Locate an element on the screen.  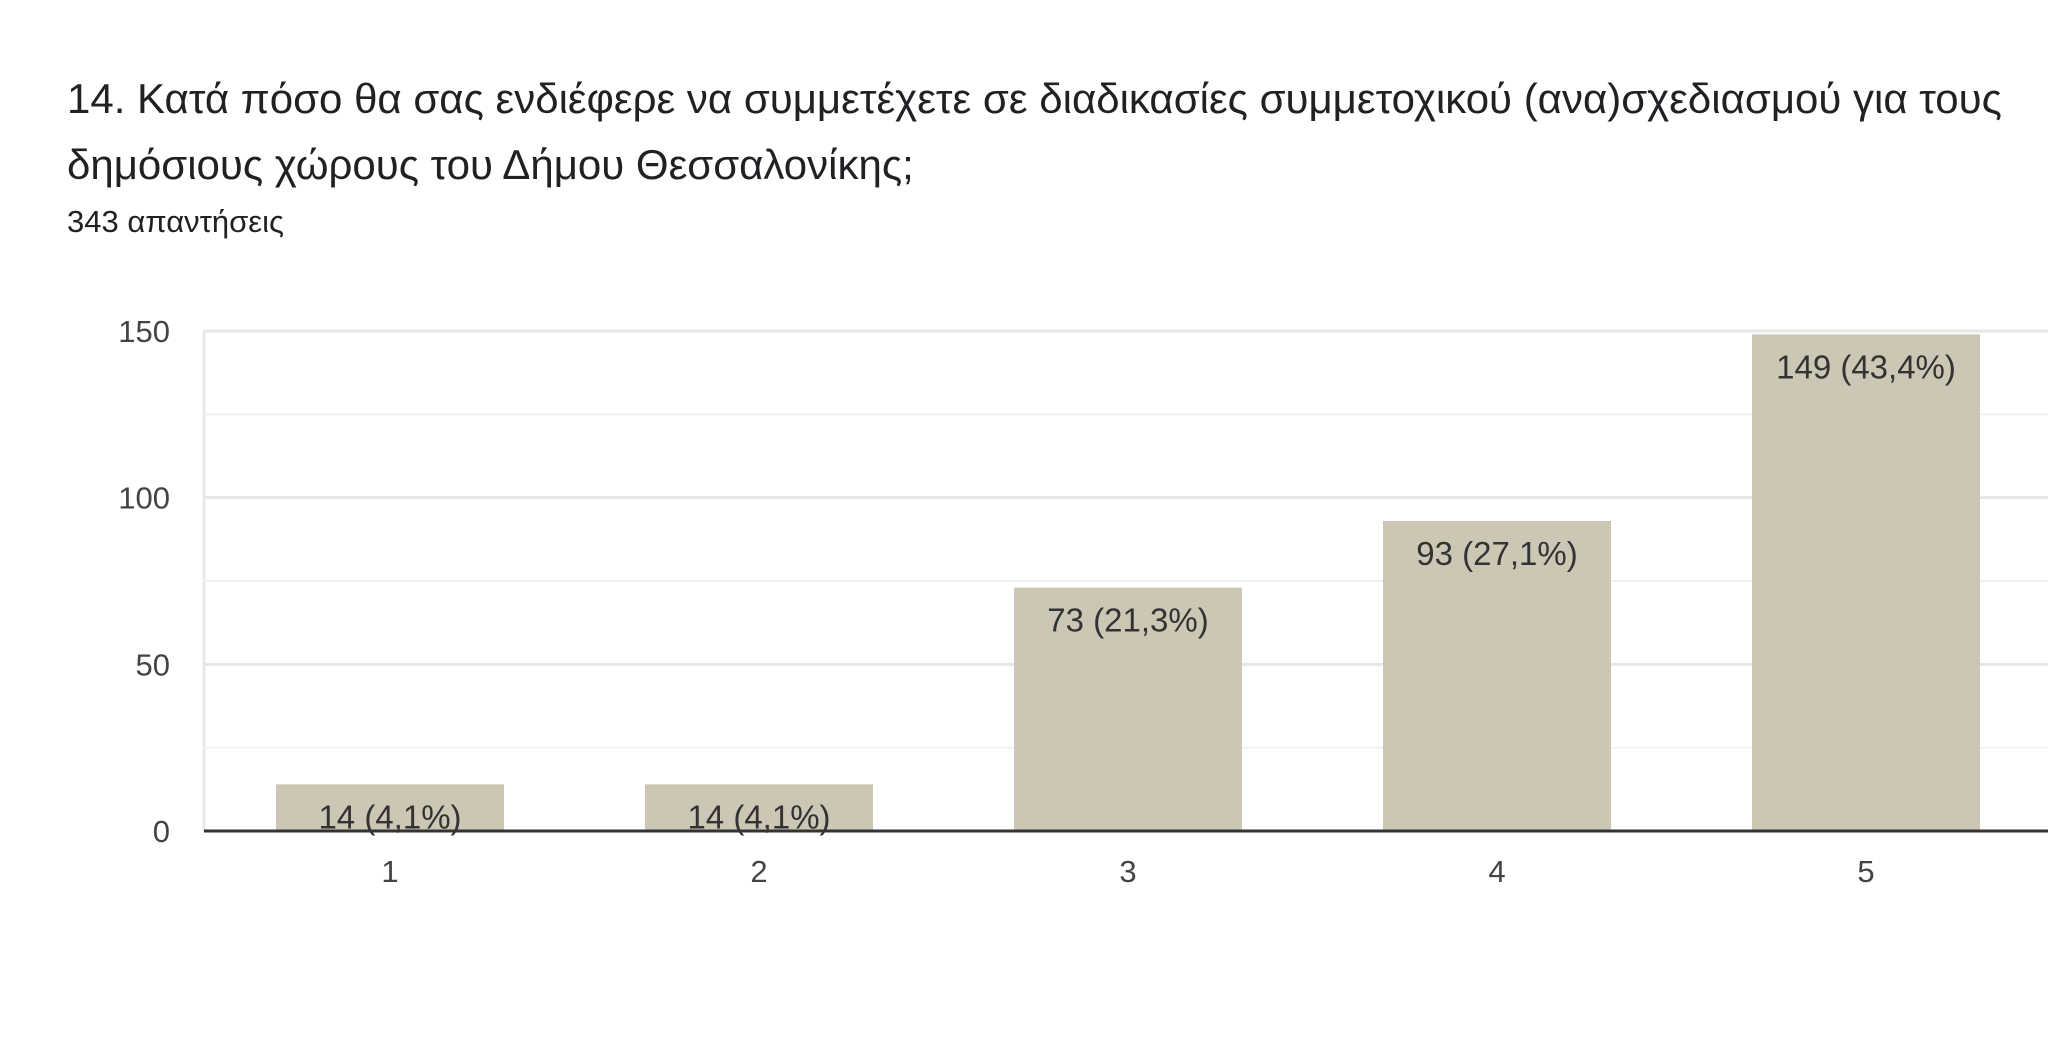
x-tick-label: 4 is located at coordinates (1496, 871).